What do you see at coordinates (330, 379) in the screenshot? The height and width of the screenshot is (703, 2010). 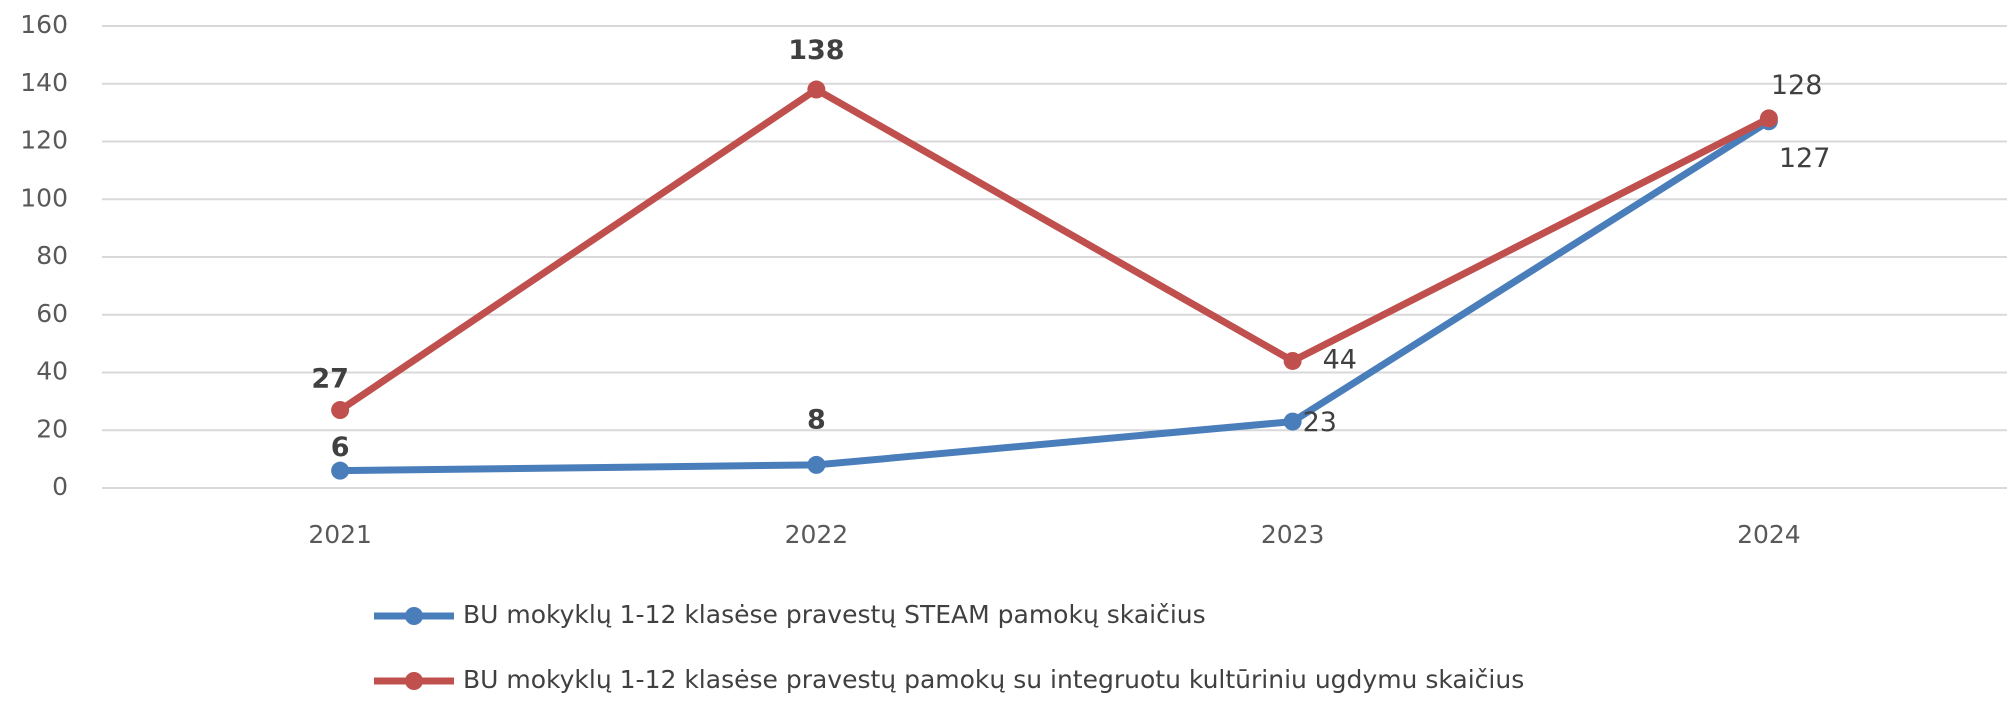 I see `data-label: 27` at bounding box center [330, 379].